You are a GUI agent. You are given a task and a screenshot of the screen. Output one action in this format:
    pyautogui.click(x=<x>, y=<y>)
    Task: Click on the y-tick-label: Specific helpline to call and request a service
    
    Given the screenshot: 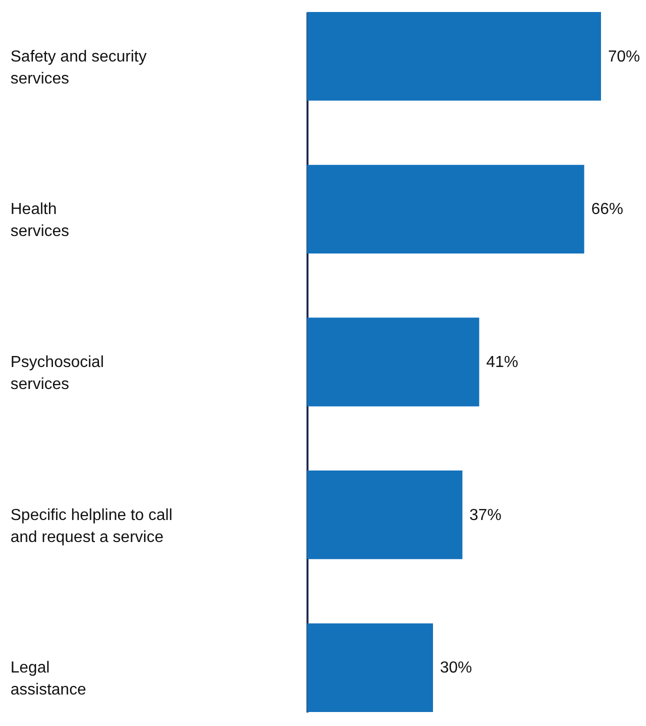 What is the action you would take?
    pyautogui.click(x=91, y=526)
    